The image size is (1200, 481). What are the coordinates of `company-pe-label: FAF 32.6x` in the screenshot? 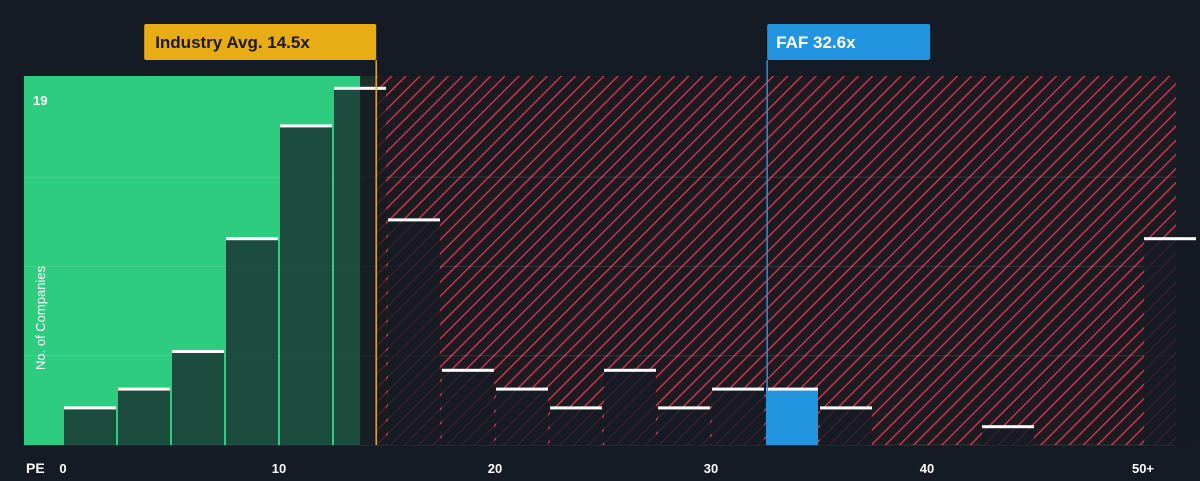 It's located at (816, 42).